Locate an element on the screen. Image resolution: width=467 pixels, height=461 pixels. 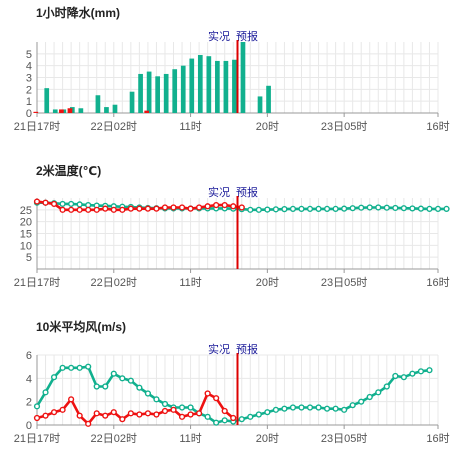
temp-xtick-label: 21日17时 is located at coordinates (37, 282).